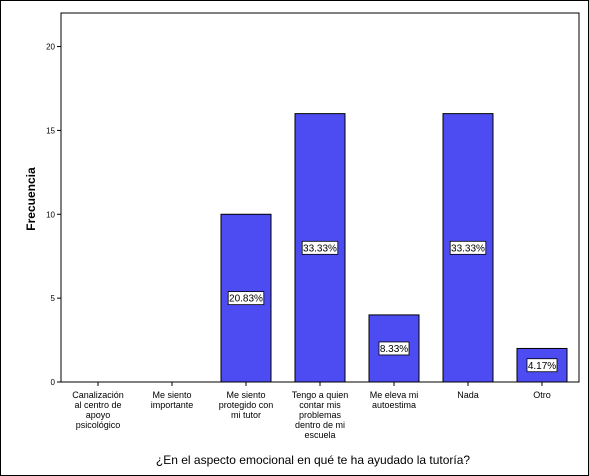  I want to click on y-axis-title: Frecuencia, so click(31, 199).